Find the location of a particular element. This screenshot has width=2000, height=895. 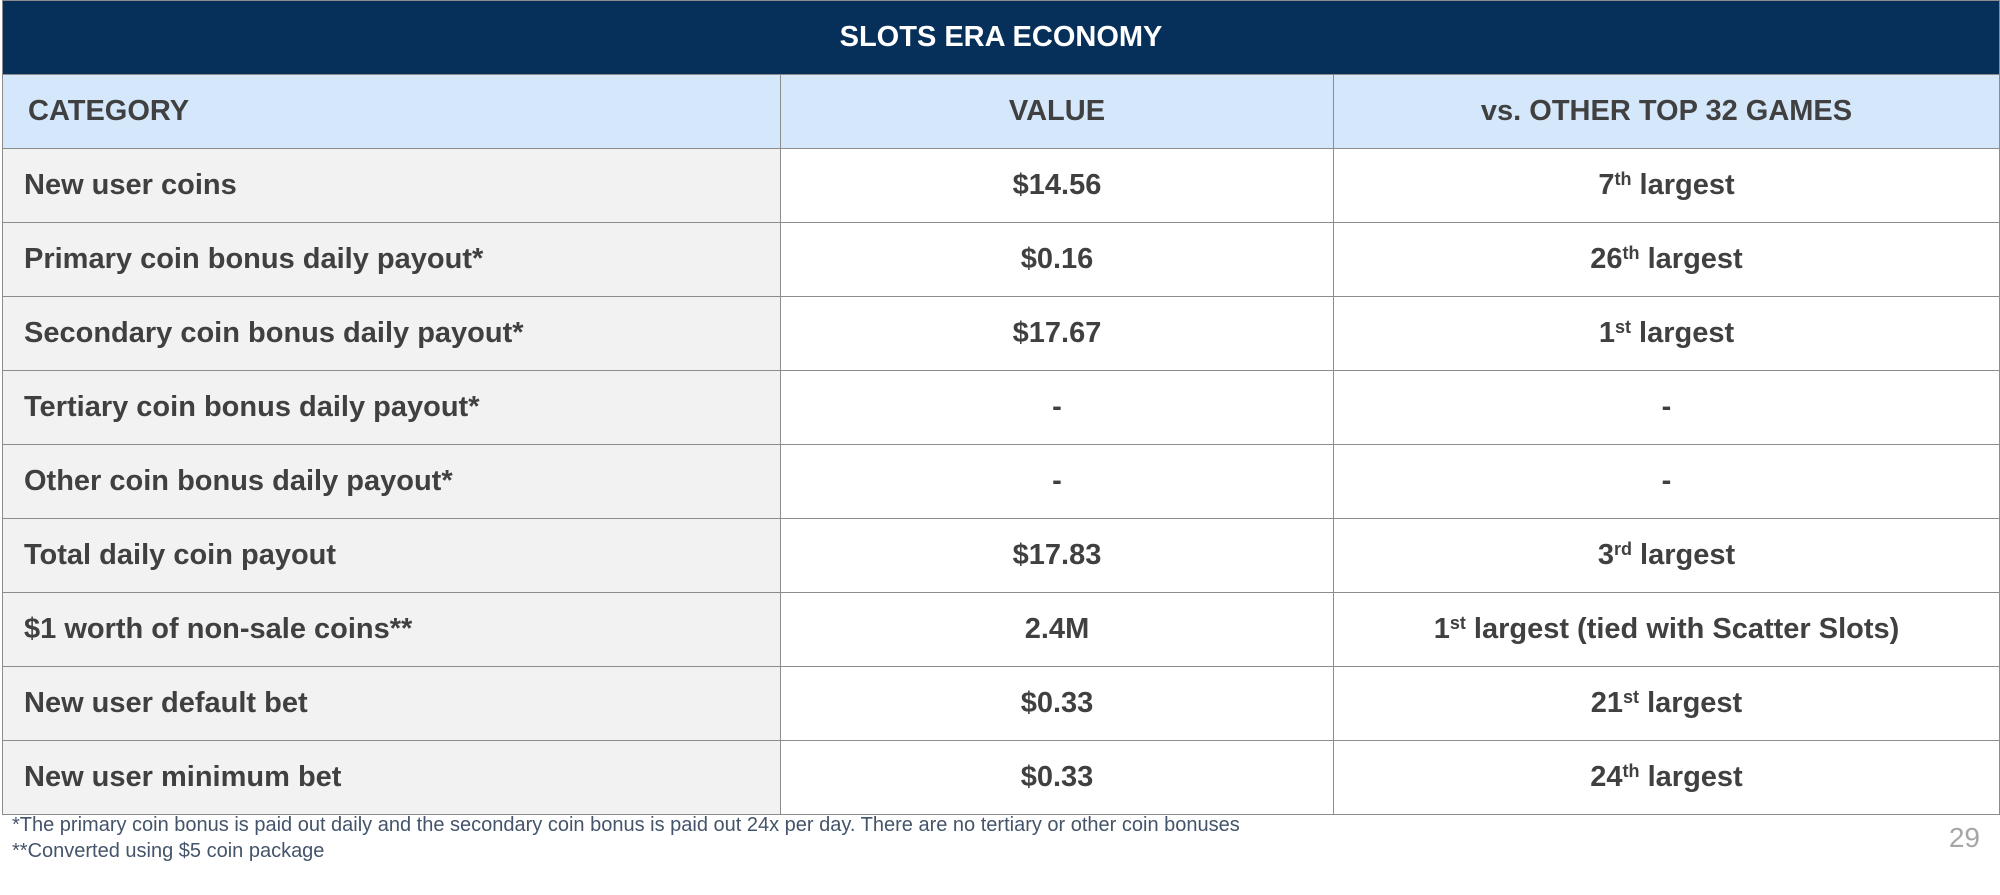

table-row: New user default bet $0.33 21st largest is located at coordinates (1001, 703).